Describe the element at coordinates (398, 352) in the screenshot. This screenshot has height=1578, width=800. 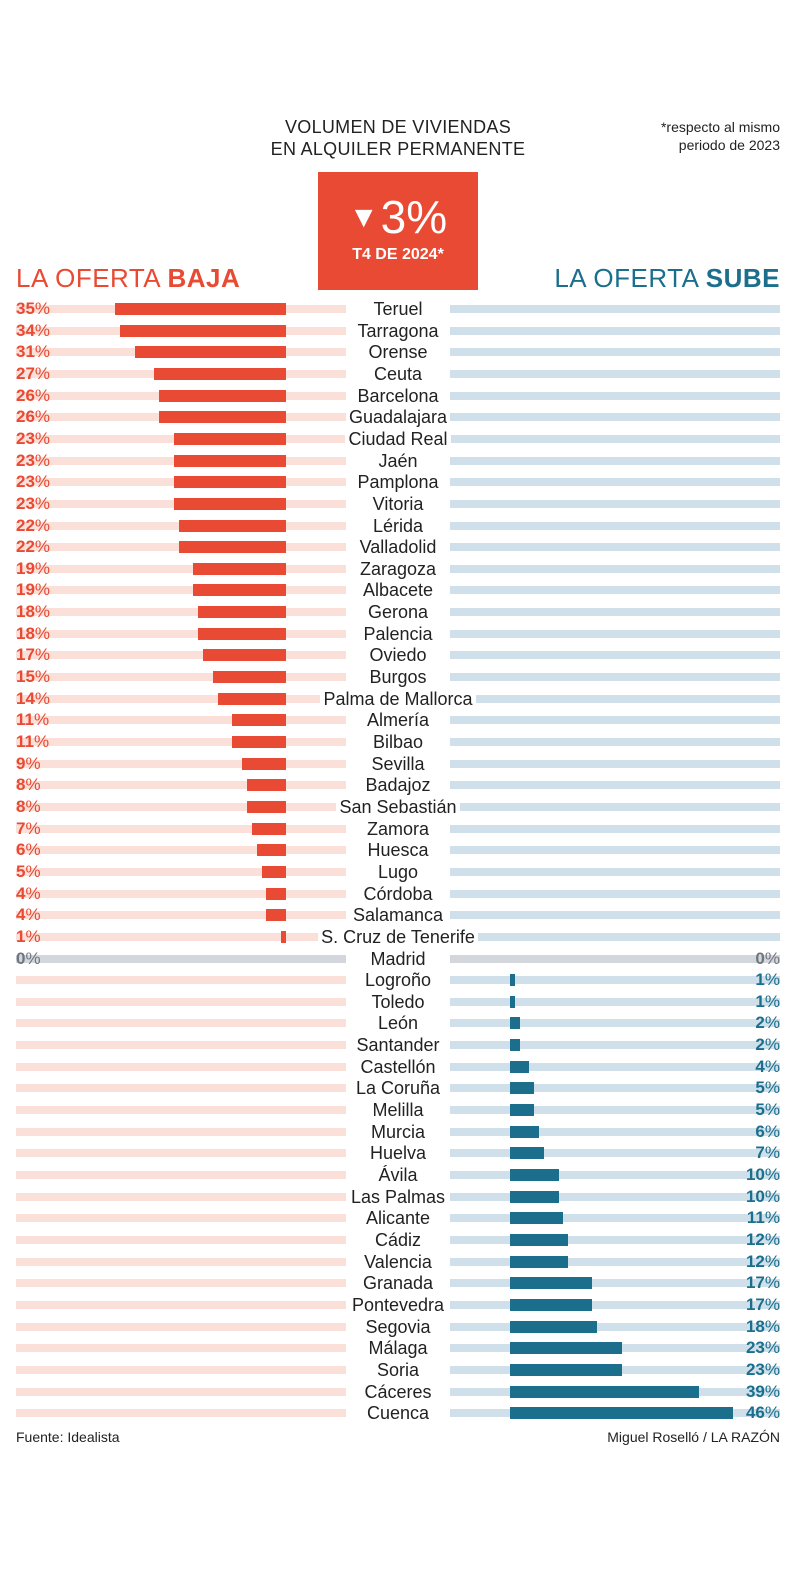
I see `city-label: Orense` at that location.